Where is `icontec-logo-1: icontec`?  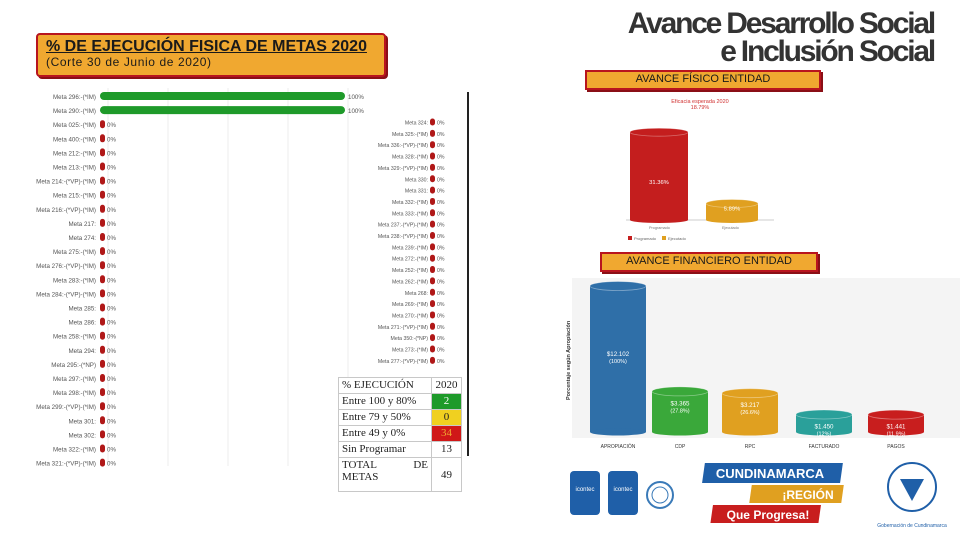
icontec-logo-1: icontec is located at coordinates (585, 493).